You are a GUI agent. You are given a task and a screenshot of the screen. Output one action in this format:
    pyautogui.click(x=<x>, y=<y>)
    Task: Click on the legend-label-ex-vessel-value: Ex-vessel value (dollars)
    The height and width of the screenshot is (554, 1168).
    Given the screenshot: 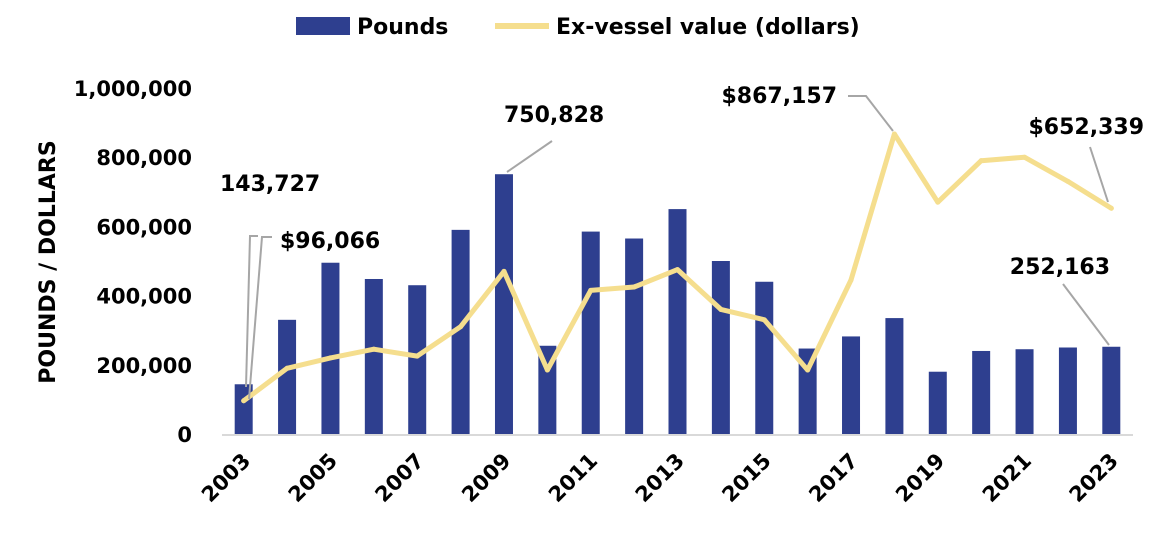 What is the action you would take?
    pyautogui.click(x=708, y=27)
    